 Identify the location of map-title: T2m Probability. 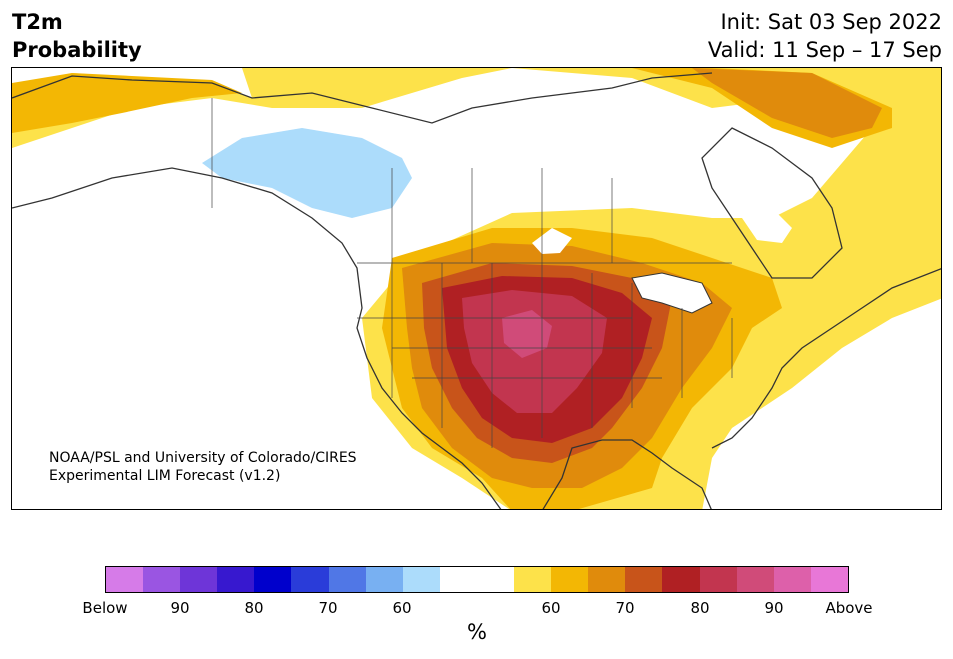
(77, 36).